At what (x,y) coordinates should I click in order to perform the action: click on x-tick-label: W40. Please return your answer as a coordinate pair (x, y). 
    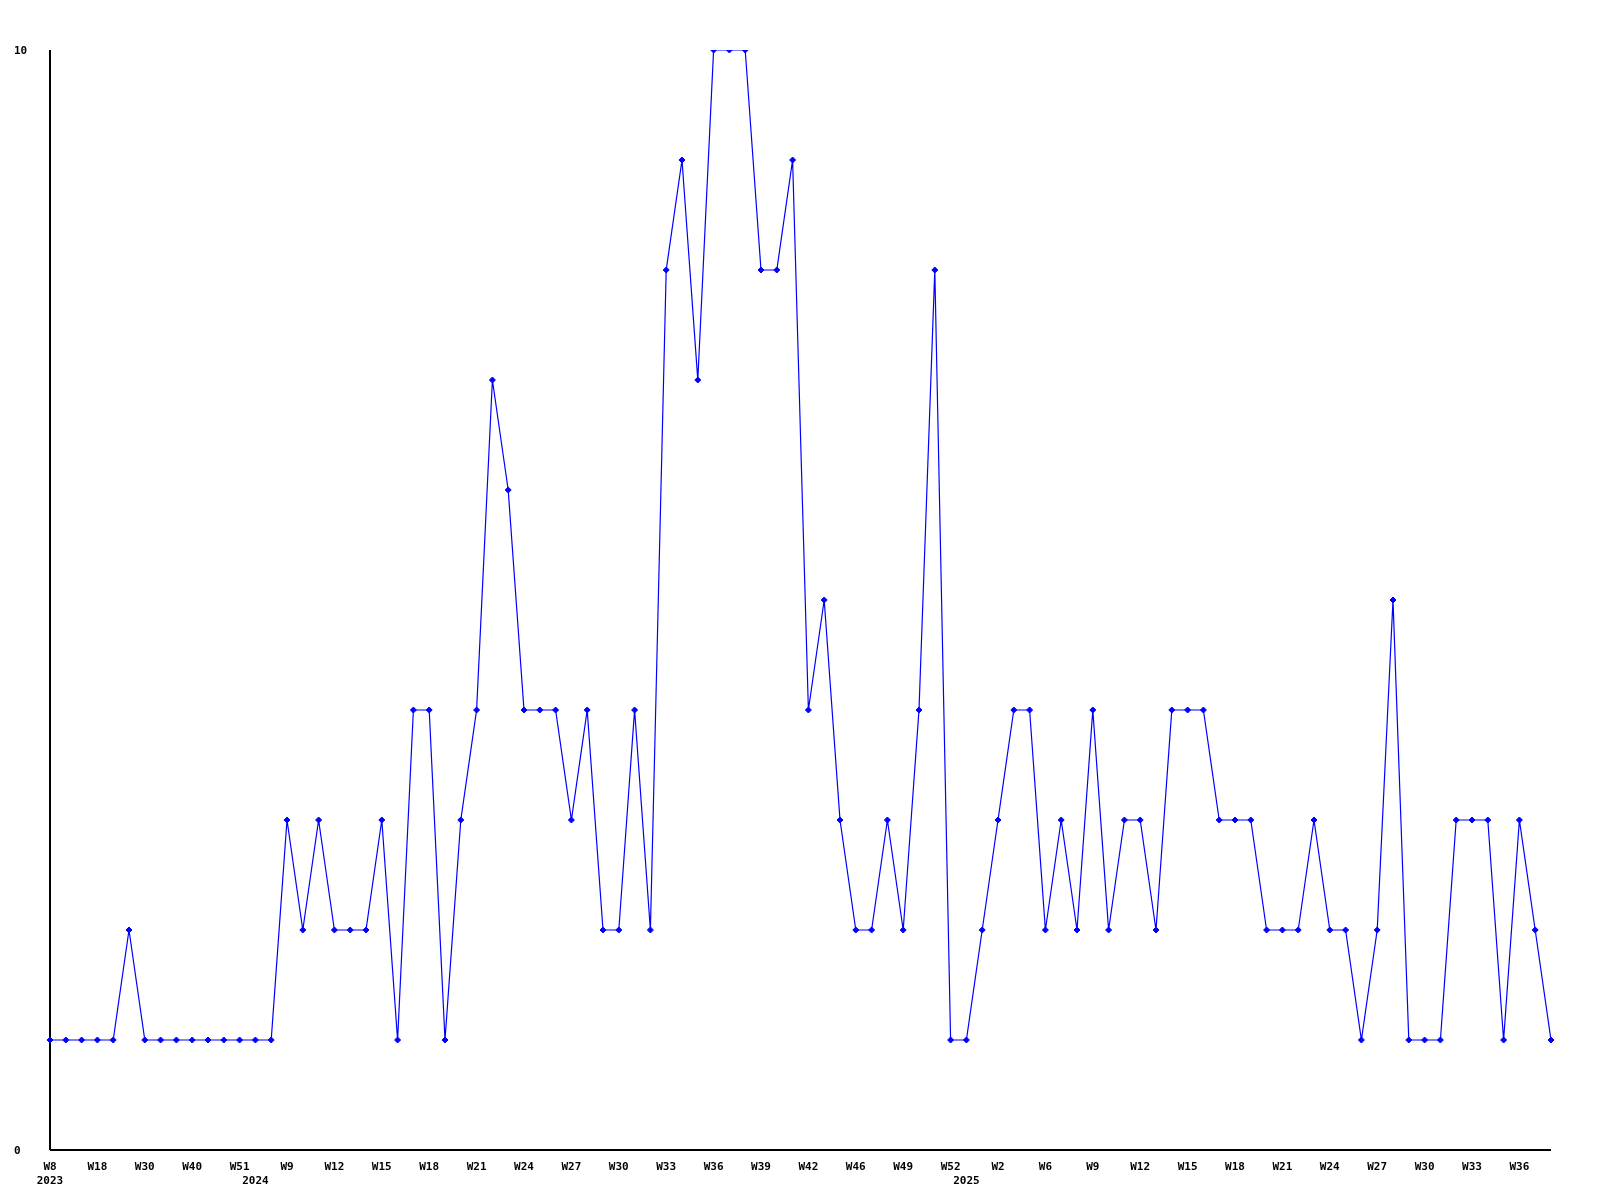
    Looking at the image, I should click on (192, 1166).